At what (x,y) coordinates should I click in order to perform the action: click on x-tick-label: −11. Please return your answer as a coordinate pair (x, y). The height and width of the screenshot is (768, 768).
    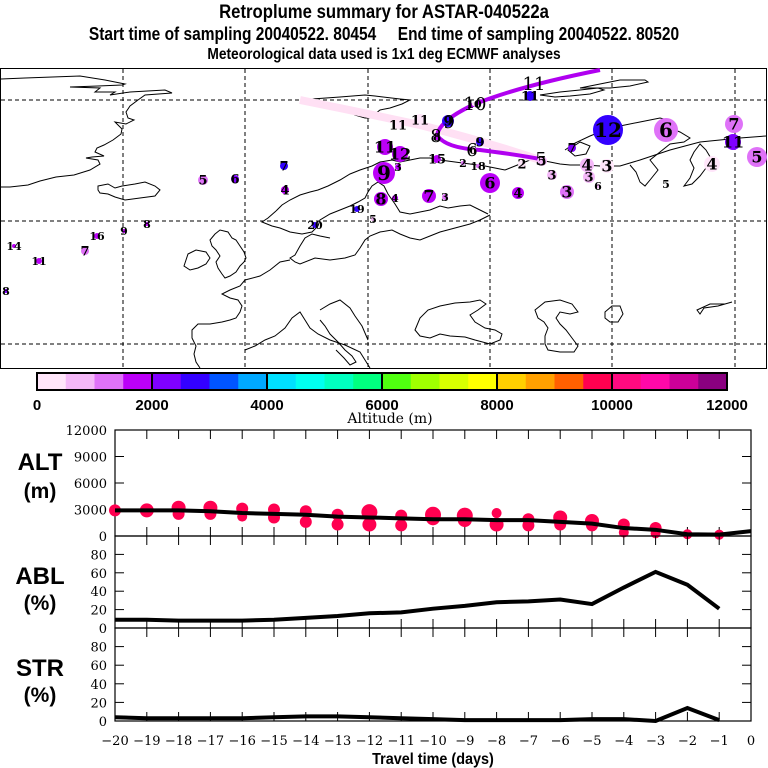
    Looking at the image, I should click on (400, 741).